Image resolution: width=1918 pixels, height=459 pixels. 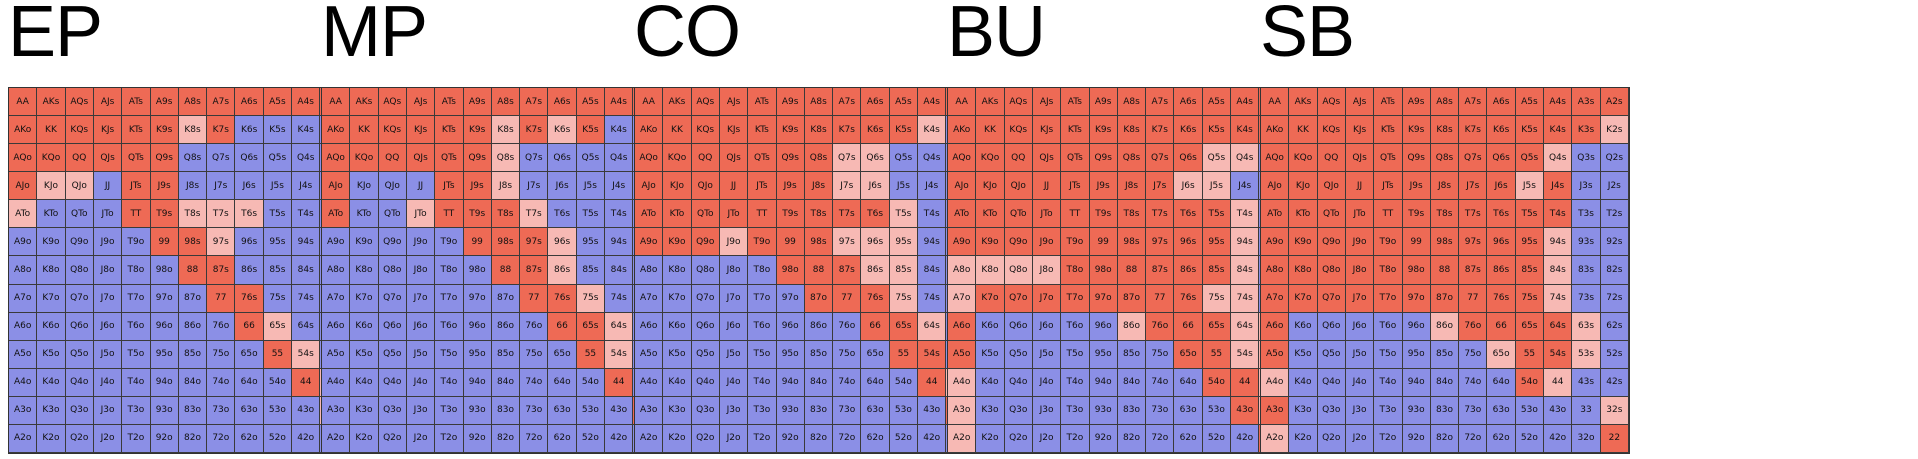 What do you see at coordinates (506, 382) in the screenshot?
I see `hand-cell: 84o` at bounding box center [506, 382].